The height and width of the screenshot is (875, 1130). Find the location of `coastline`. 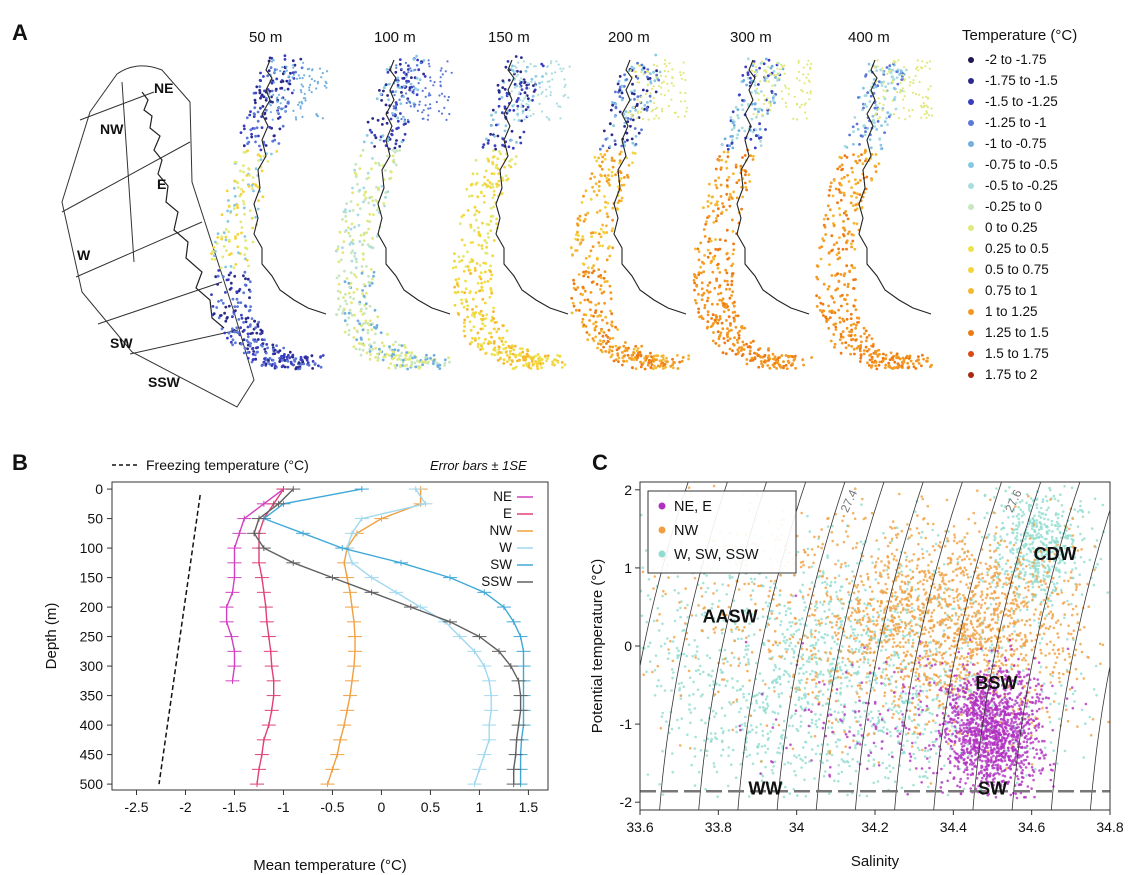

coastline is located at coordinates (414, 187).